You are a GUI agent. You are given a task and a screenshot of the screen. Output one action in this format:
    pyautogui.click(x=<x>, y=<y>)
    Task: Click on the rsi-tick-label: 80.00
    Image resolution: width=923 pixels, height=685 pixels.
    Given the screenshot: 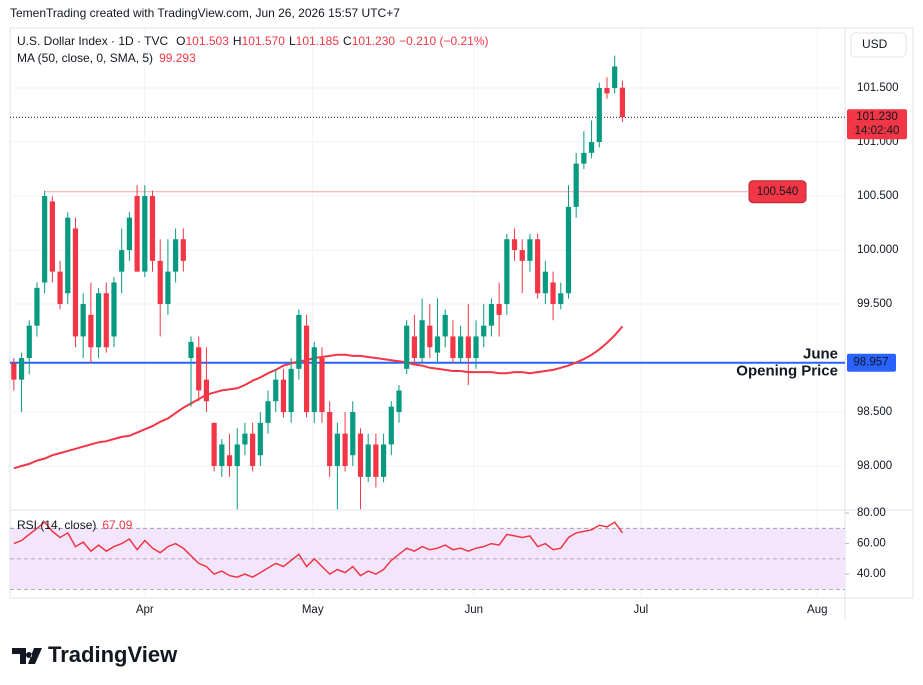 What is the action you would take?
    pyautogui.click(x=871, y=513)
    